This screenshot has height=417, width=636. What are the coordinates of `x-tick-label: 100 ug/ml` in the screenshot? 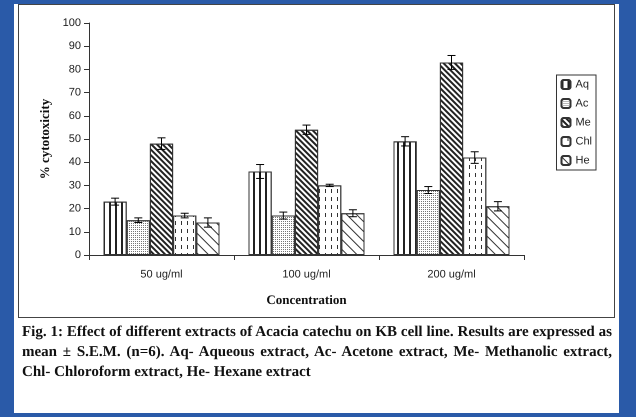 It's located at (306, 274).